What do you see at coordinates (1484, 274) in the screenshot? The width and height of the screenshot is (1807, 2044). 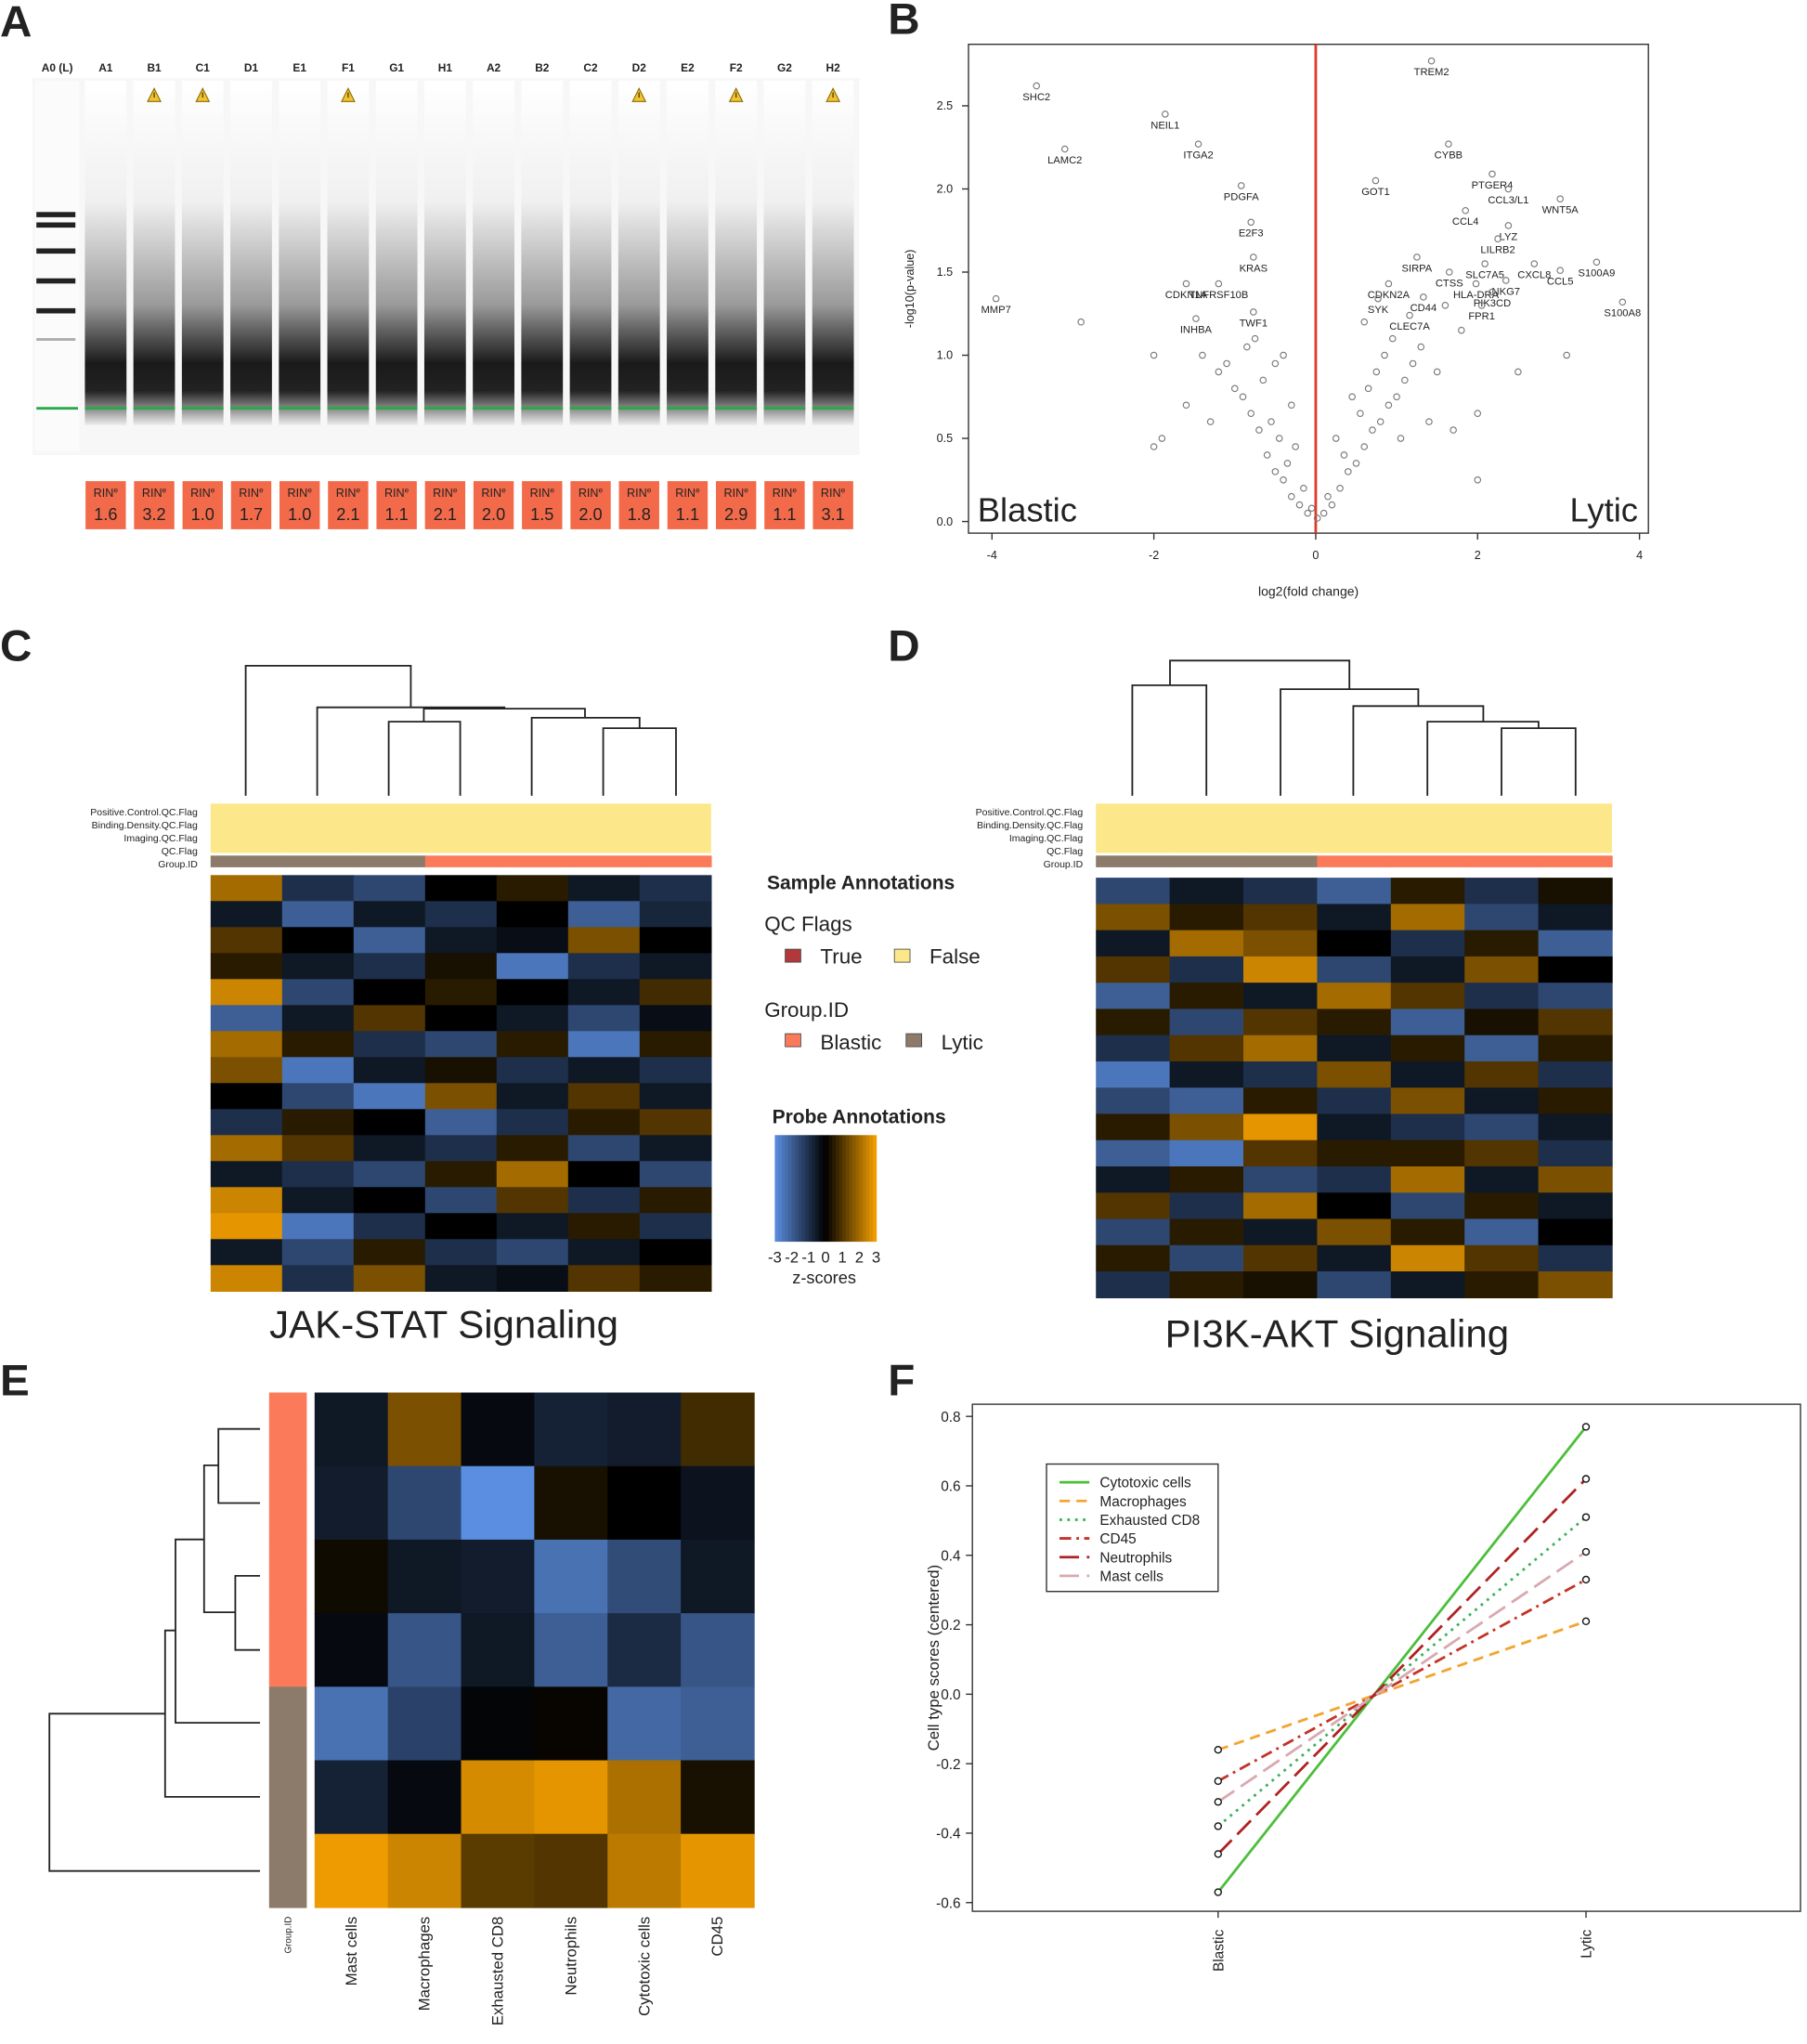 I see `point-label: SLC7A5` at bounding box center [1484, 274].